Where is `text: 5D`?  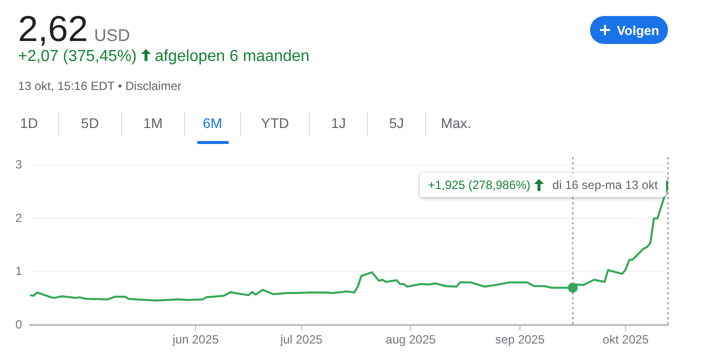 text: 5D is located at coordinates (90, 124).